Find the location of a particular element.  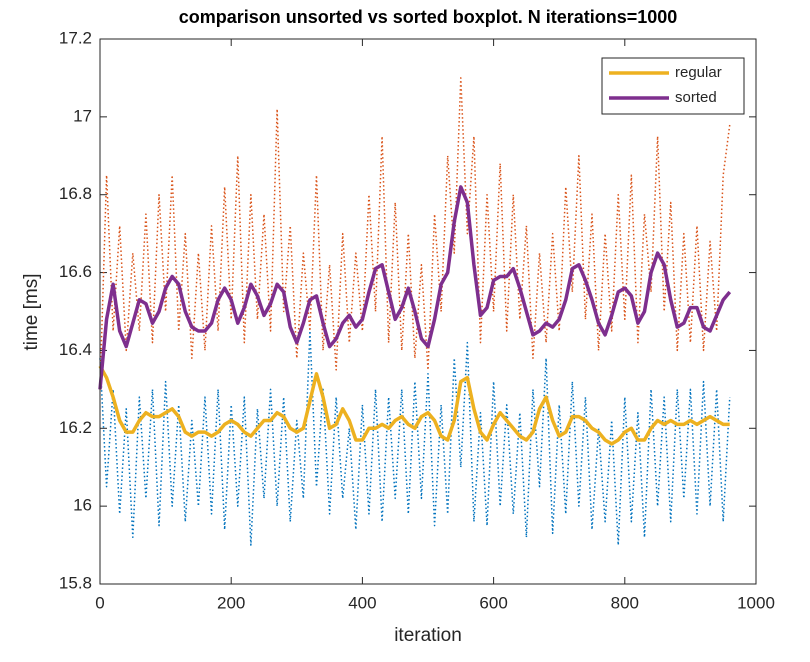

legend-box is located at coordinates (673, 86).